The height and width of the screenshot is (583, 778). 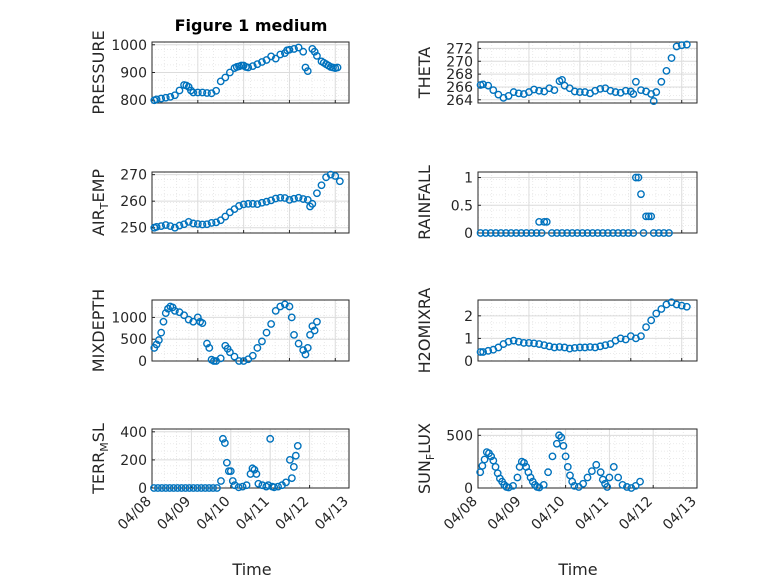 I want to click on x-tick-label: 04/09, so click(x=174, y=514).